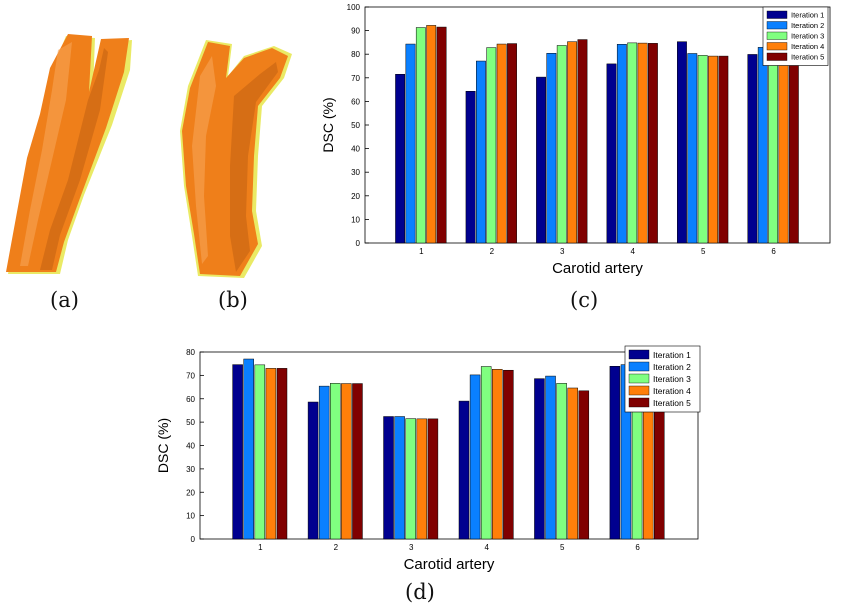  Describe the element at coordinates (487, 547) in the screenshot. I see `x-tick-label: 4` at that location.